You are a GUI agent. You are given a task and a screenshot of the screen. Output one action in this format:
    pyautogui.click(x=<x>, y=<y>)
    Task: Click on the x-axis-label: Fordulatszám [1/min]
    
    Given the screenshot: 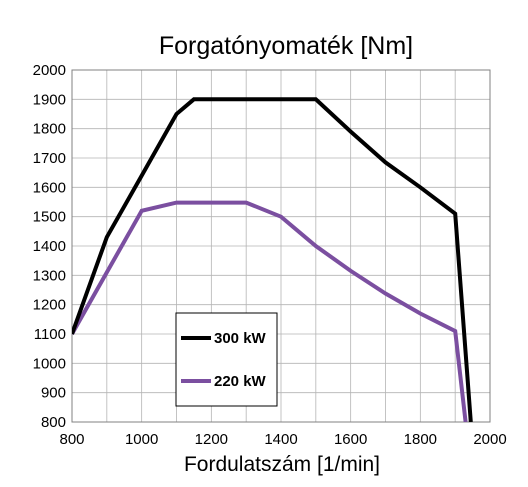 What is the action you would take?
    pyautogui.click(x=282, y=464)
    